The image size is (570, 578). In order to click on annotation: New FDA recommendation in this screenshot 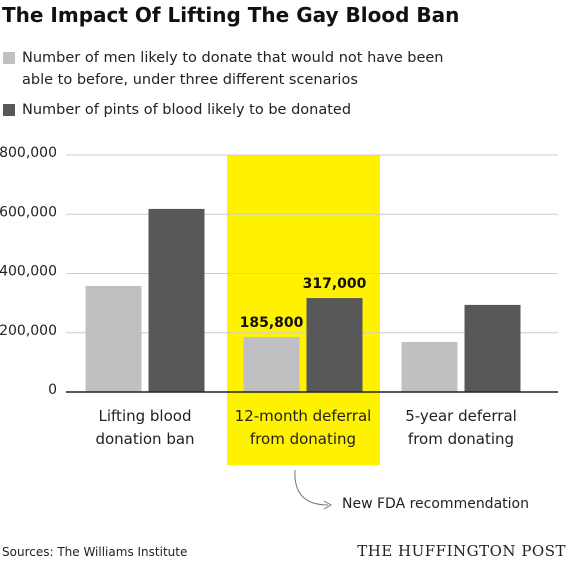, I will do `click(435, 504)`.